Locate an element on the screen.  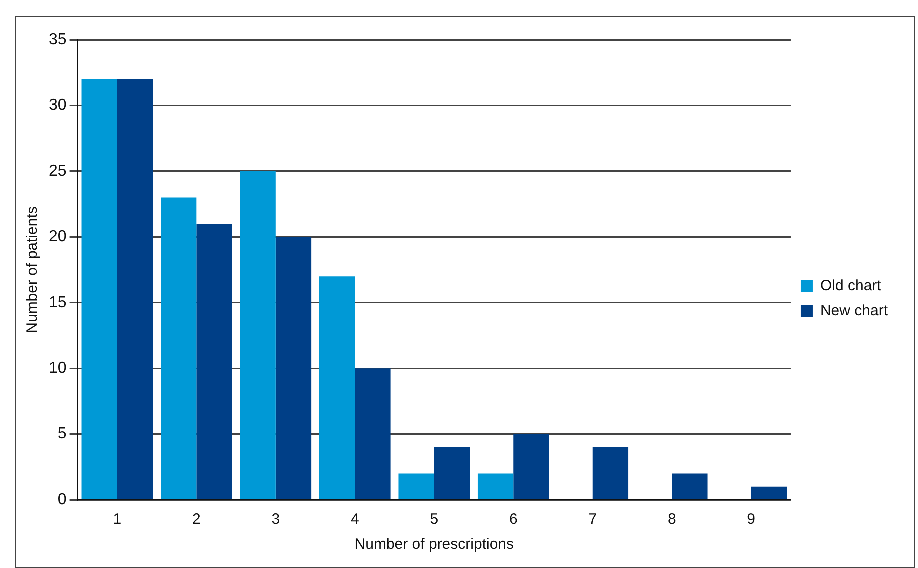
legend-label: Old chart is located at coordinates (851, 286).